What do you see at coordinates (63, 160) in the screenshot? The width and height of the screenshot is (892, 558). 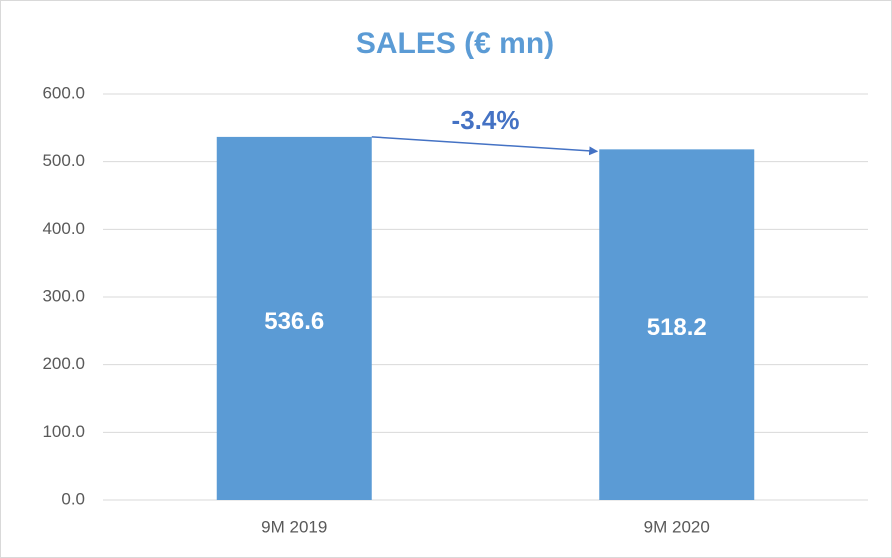 I see `y-tick-label: 500.0` at bounding box center [63, 160].